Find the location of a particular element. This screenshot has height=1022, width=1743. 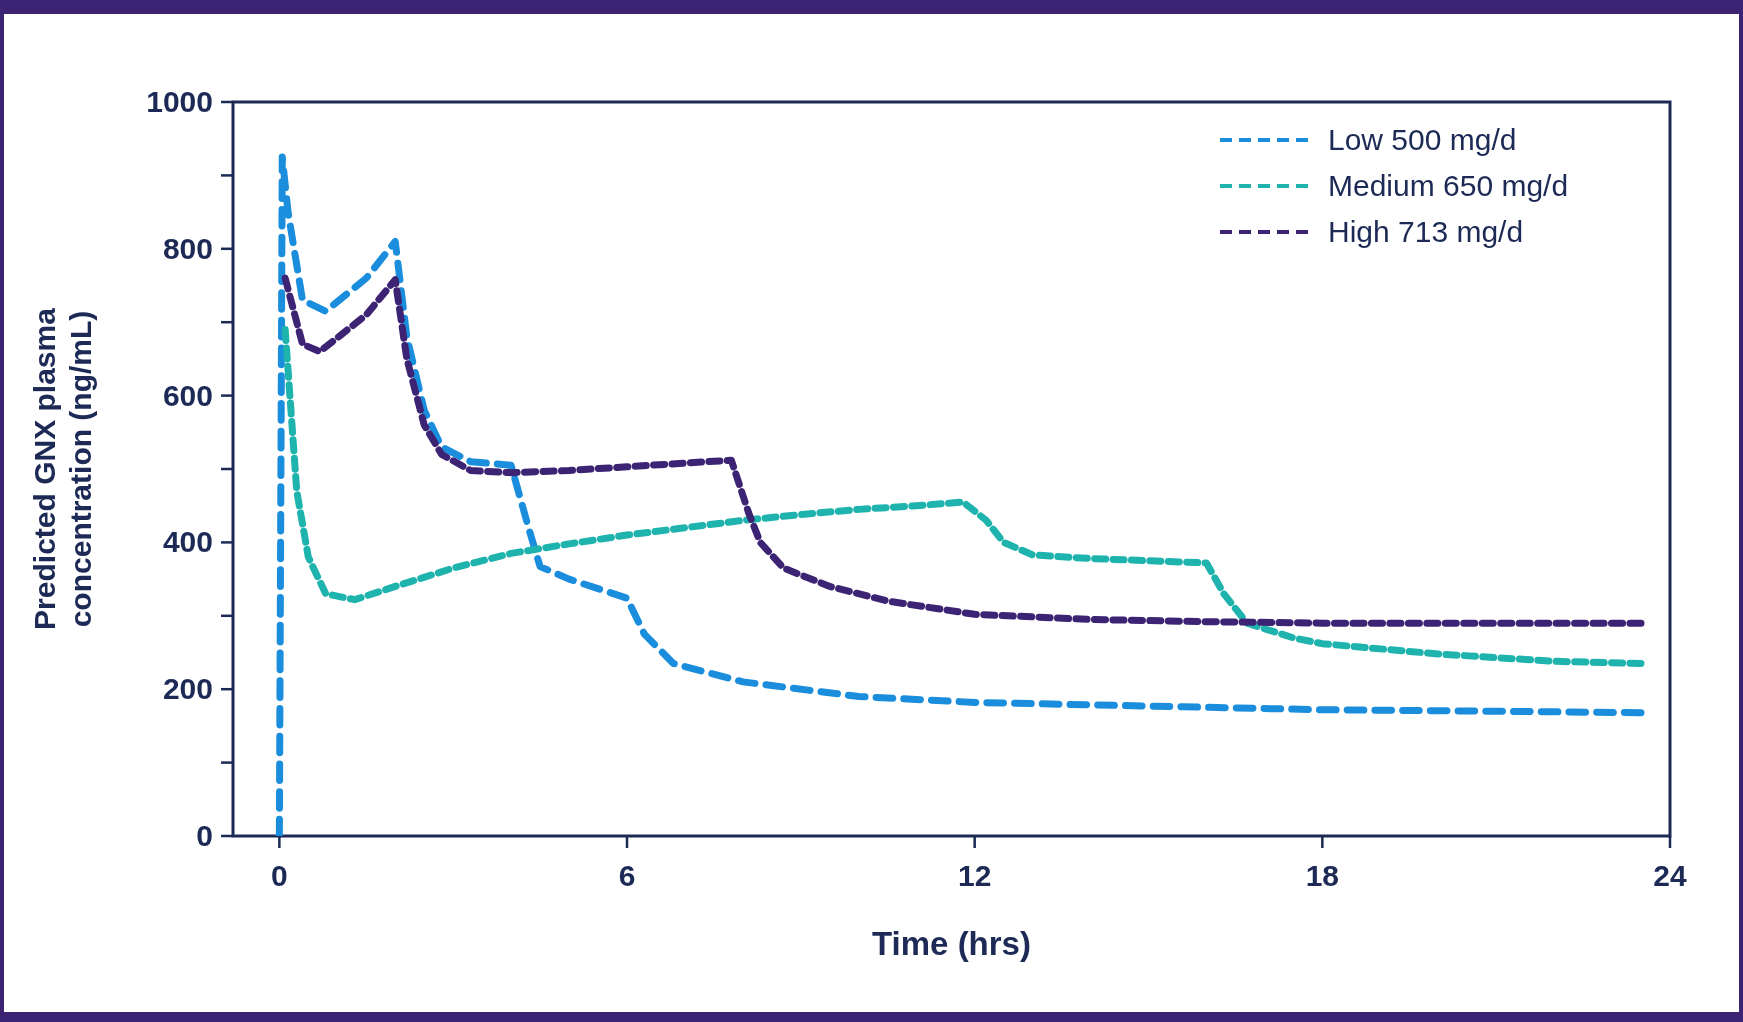

legend-label: Medium 650 mg/d is located at coordinates (1448, 185).